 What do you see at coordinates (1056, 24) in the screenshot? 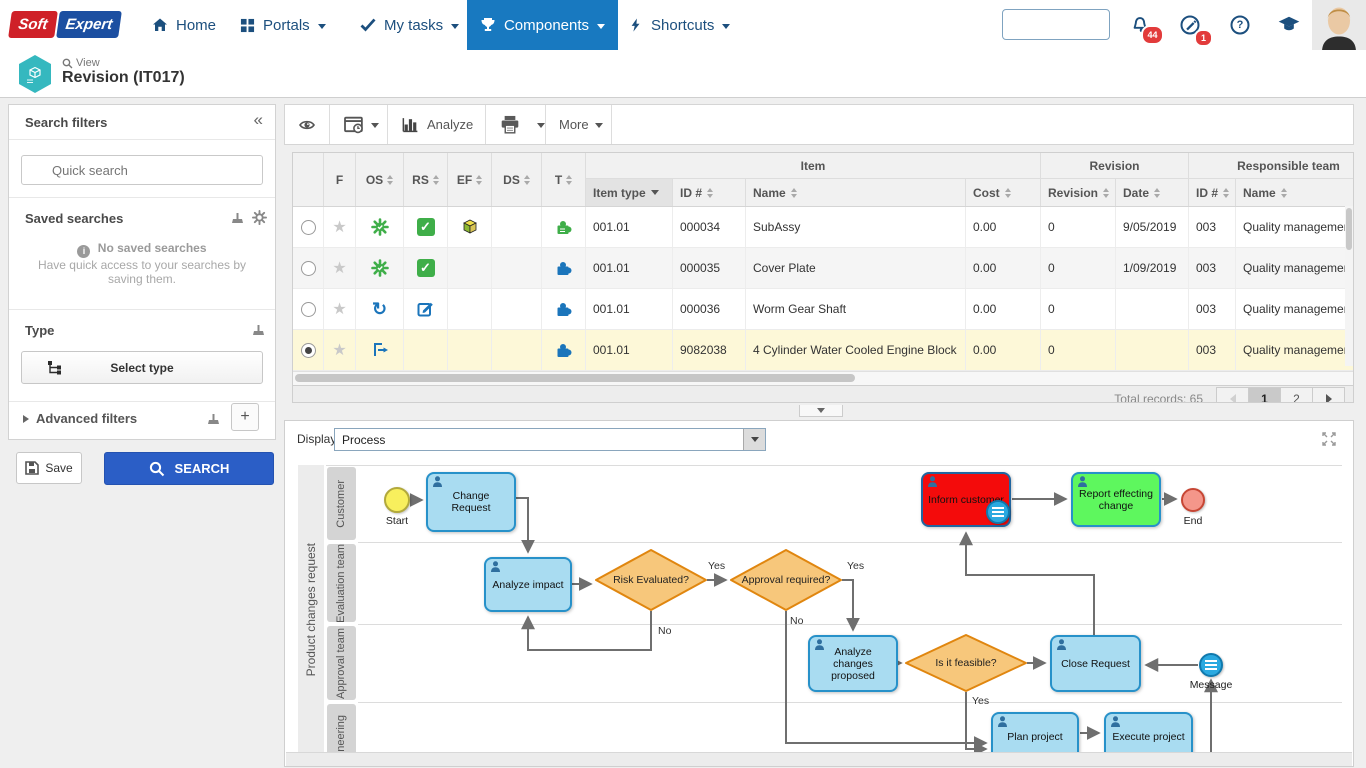
I see `global-search-input` at bounding box center [1056, 24].